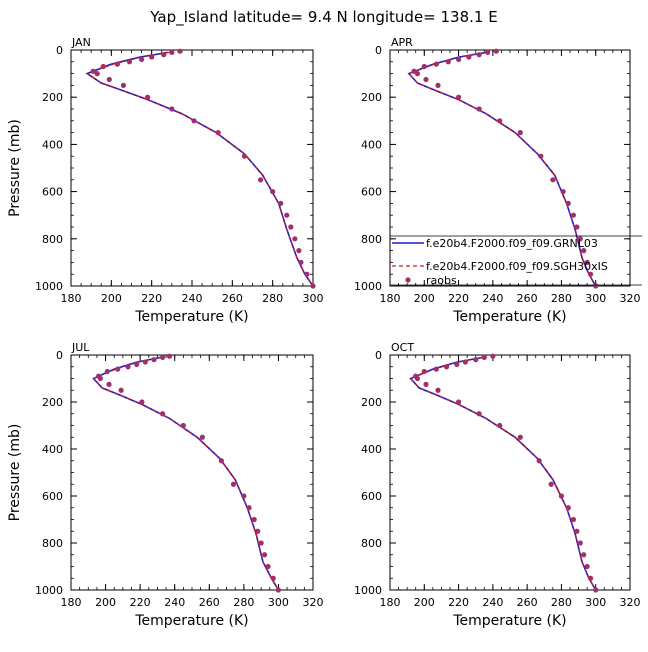 The height and width of the screenshot is (652, 648). I want to click on panel-label: JAN, so click(81, 42).